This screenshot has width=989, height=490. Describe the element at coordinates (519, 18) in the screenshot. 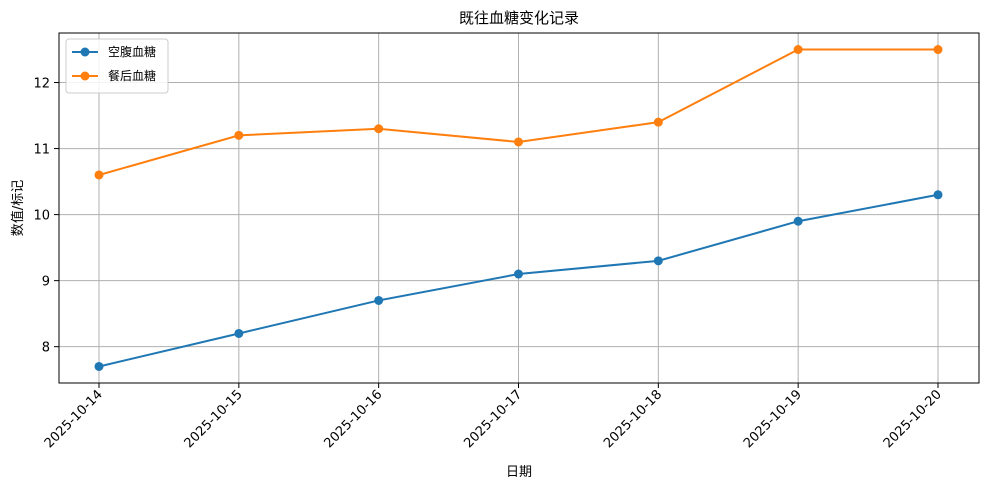

I see `chart-title: 既往血糖变化记录` at that location.